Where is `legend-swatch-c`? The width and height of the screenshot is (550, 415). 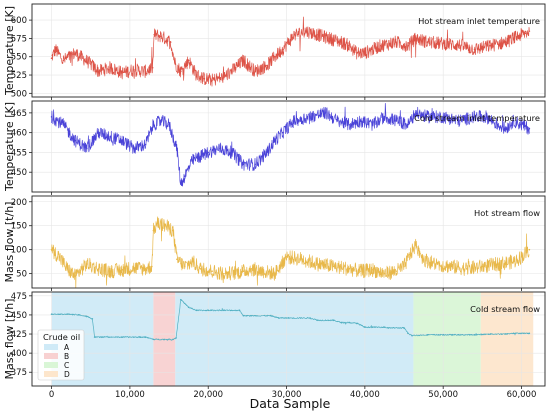
legend-swatch-c is located at coordinates (51, 365).